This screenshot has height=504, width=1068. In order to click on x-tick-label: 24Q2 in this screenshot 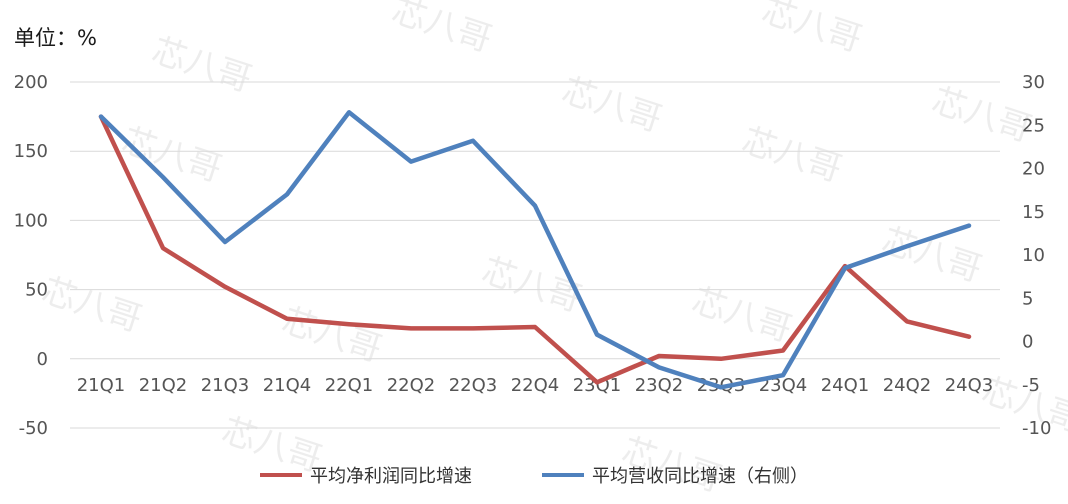, I will do `click(907, 385)`.